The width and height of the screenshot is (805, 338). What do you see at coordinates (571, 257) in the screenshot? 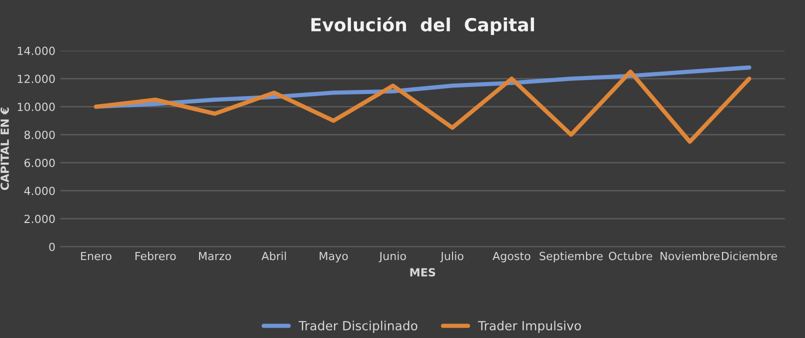
I see `x-tick-label: Septiembre` at bounding box center [571, 257].